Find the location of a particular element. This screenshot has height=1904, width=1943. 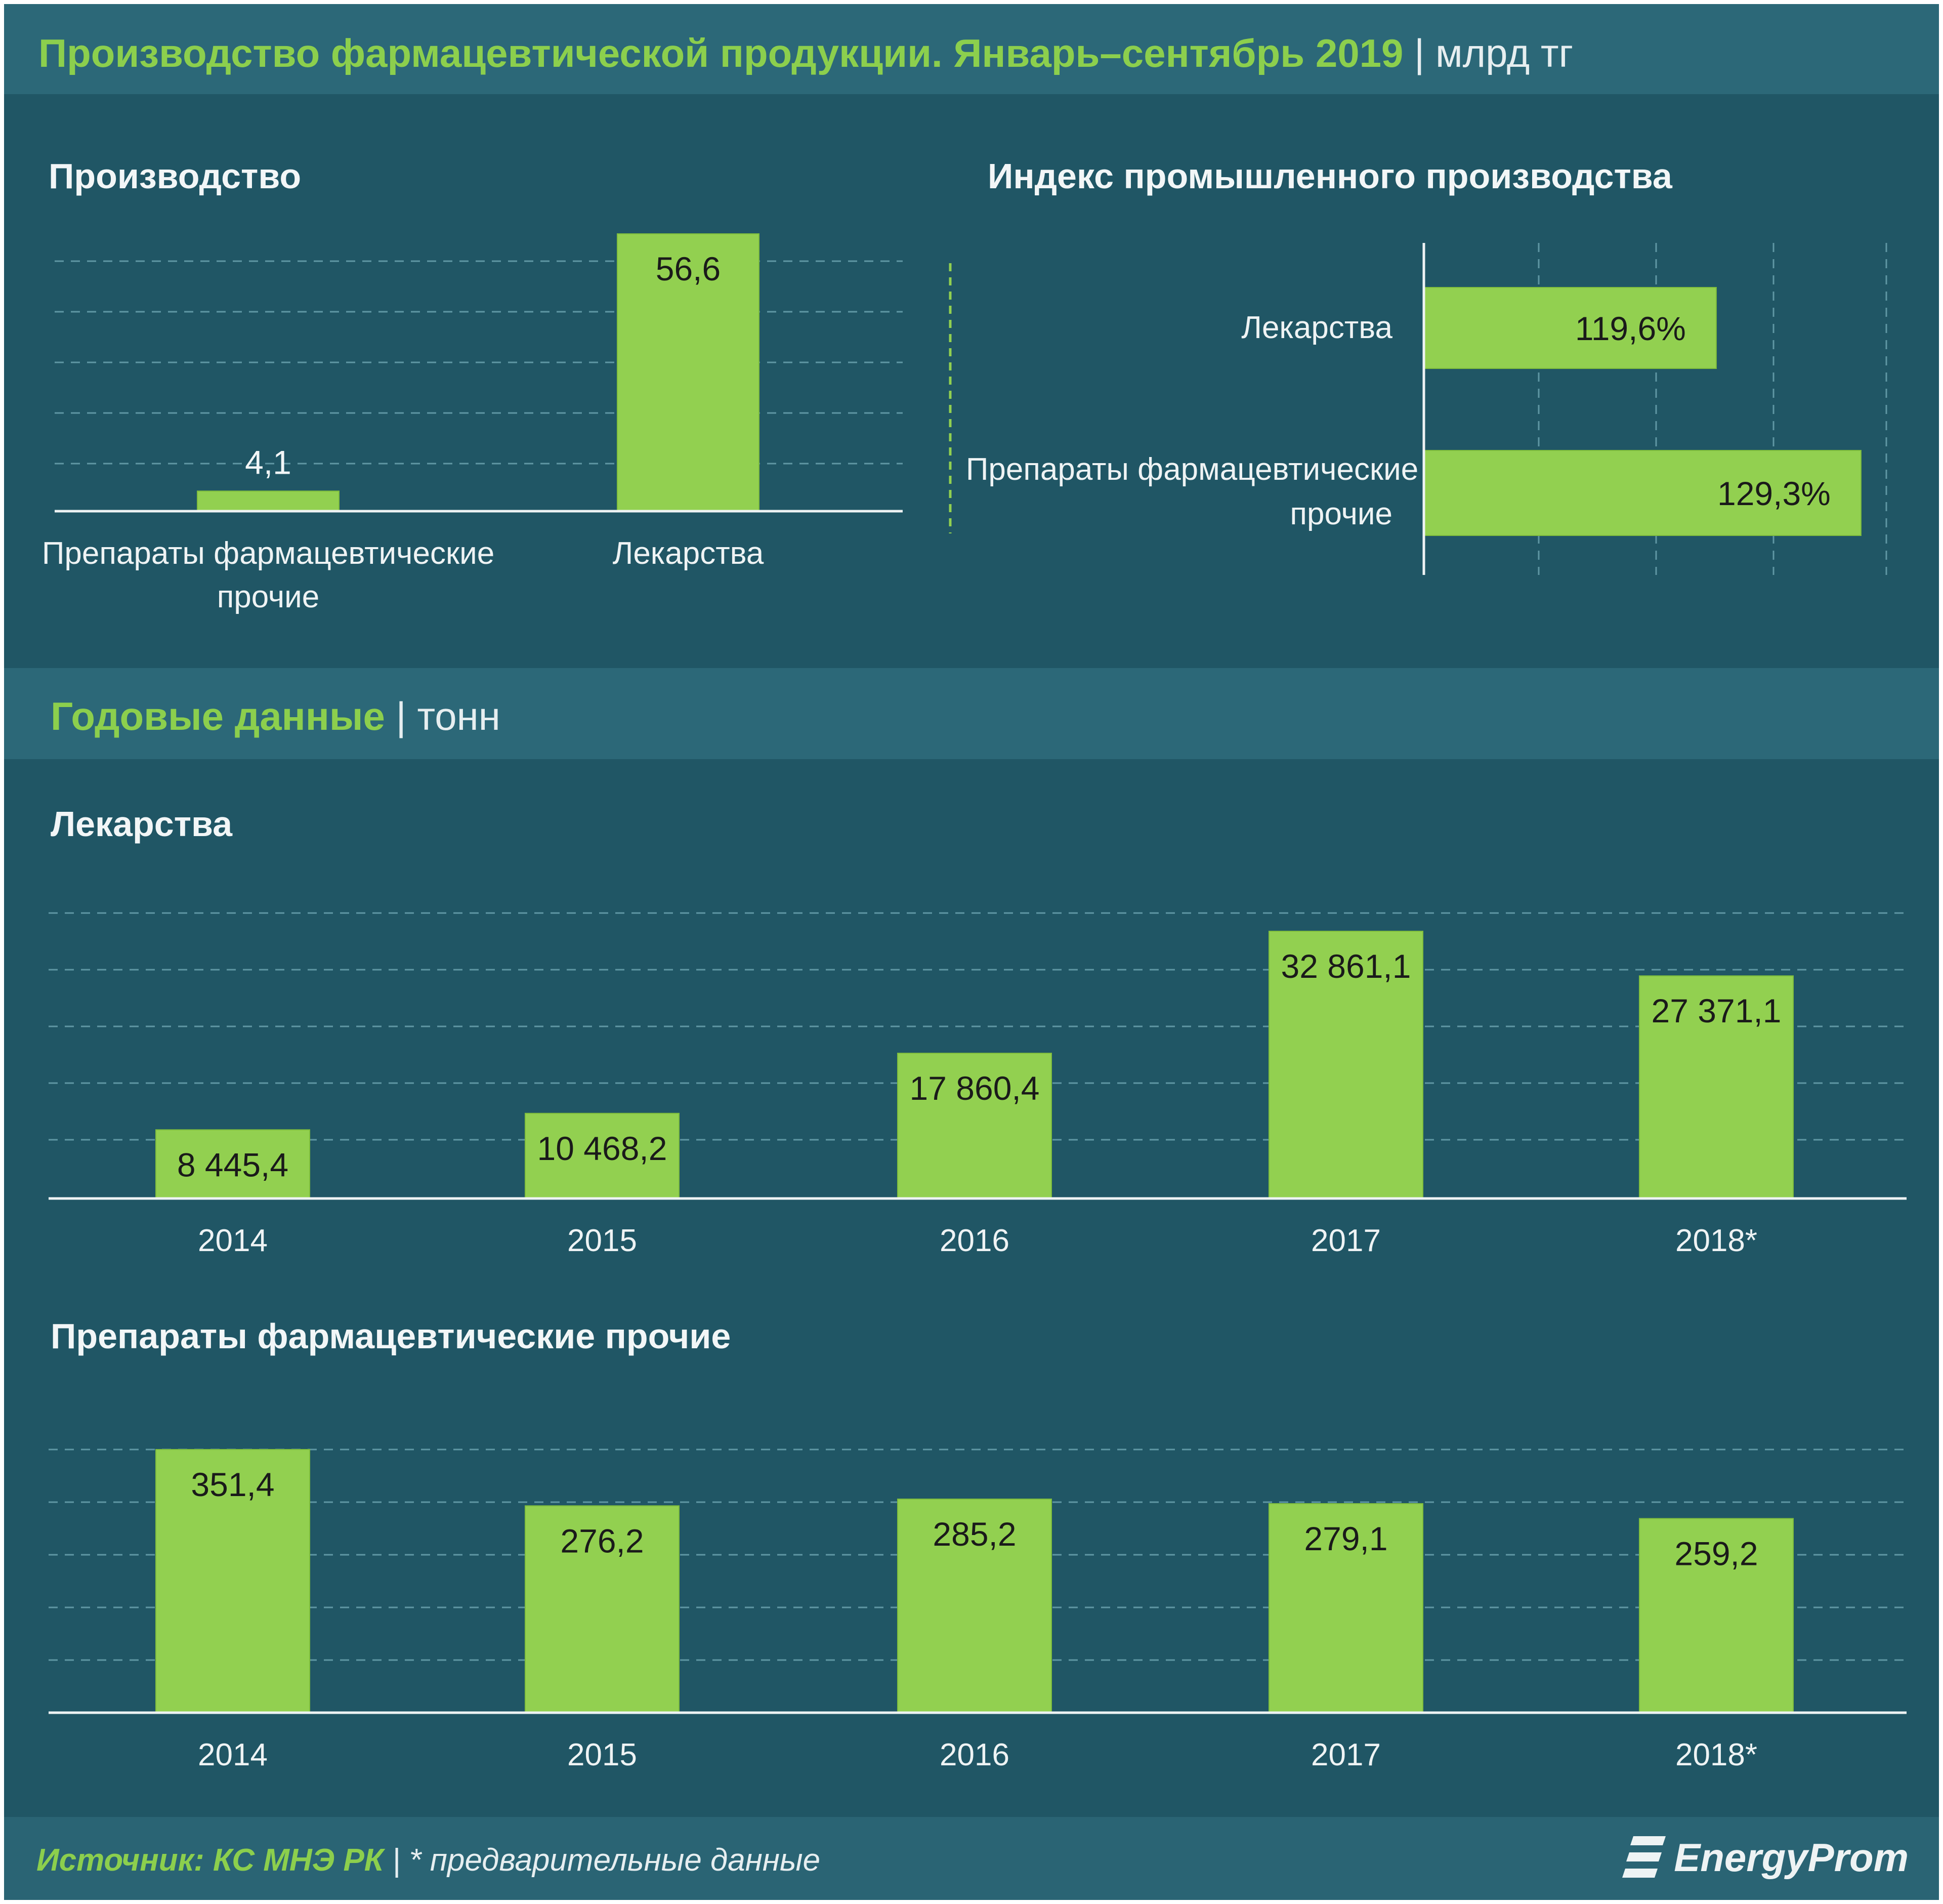

other-preparations-value-label: 351,4 is located at coordinates (232, 1484).